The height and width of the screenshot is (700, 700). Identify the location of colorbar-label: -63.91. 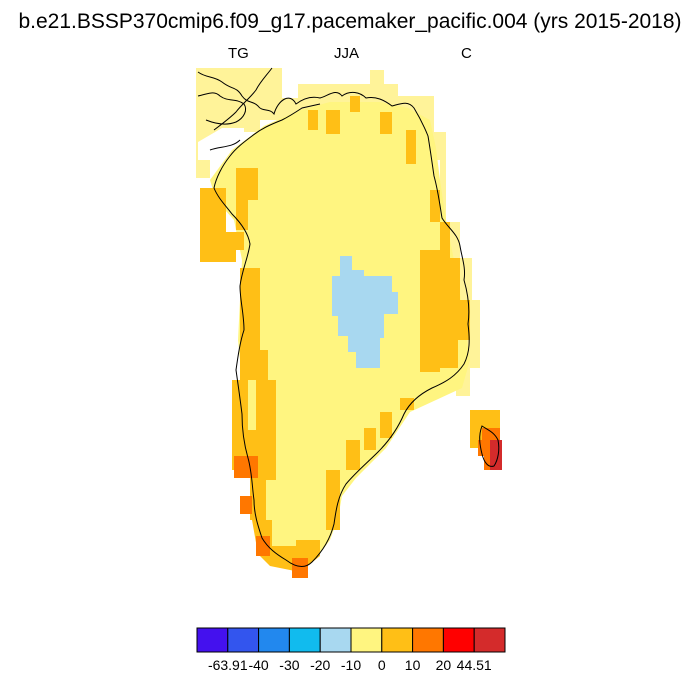
(228, 665).